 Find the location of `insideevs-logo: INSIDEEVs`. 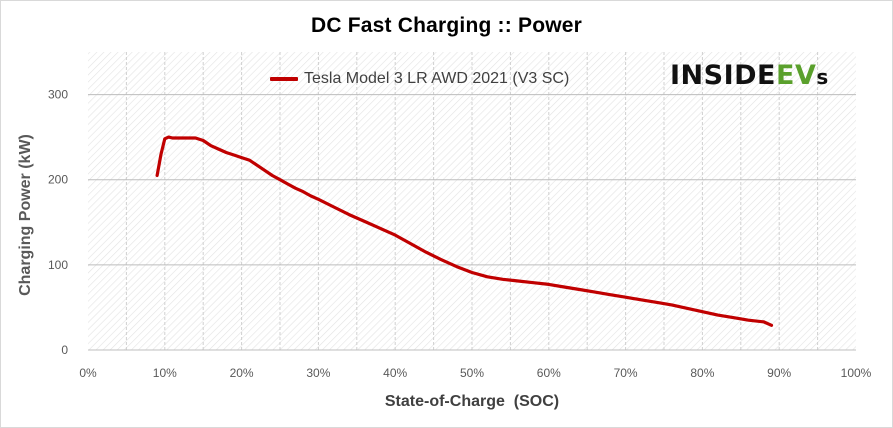

insideevs-logo: INSIDEEVs is located at coordinates (749, 75).